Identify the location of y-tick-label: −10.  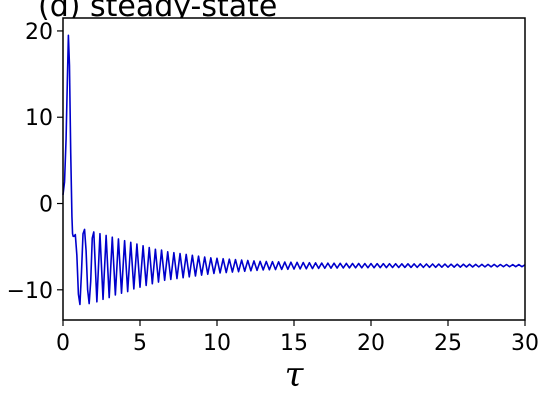
(30, 291).